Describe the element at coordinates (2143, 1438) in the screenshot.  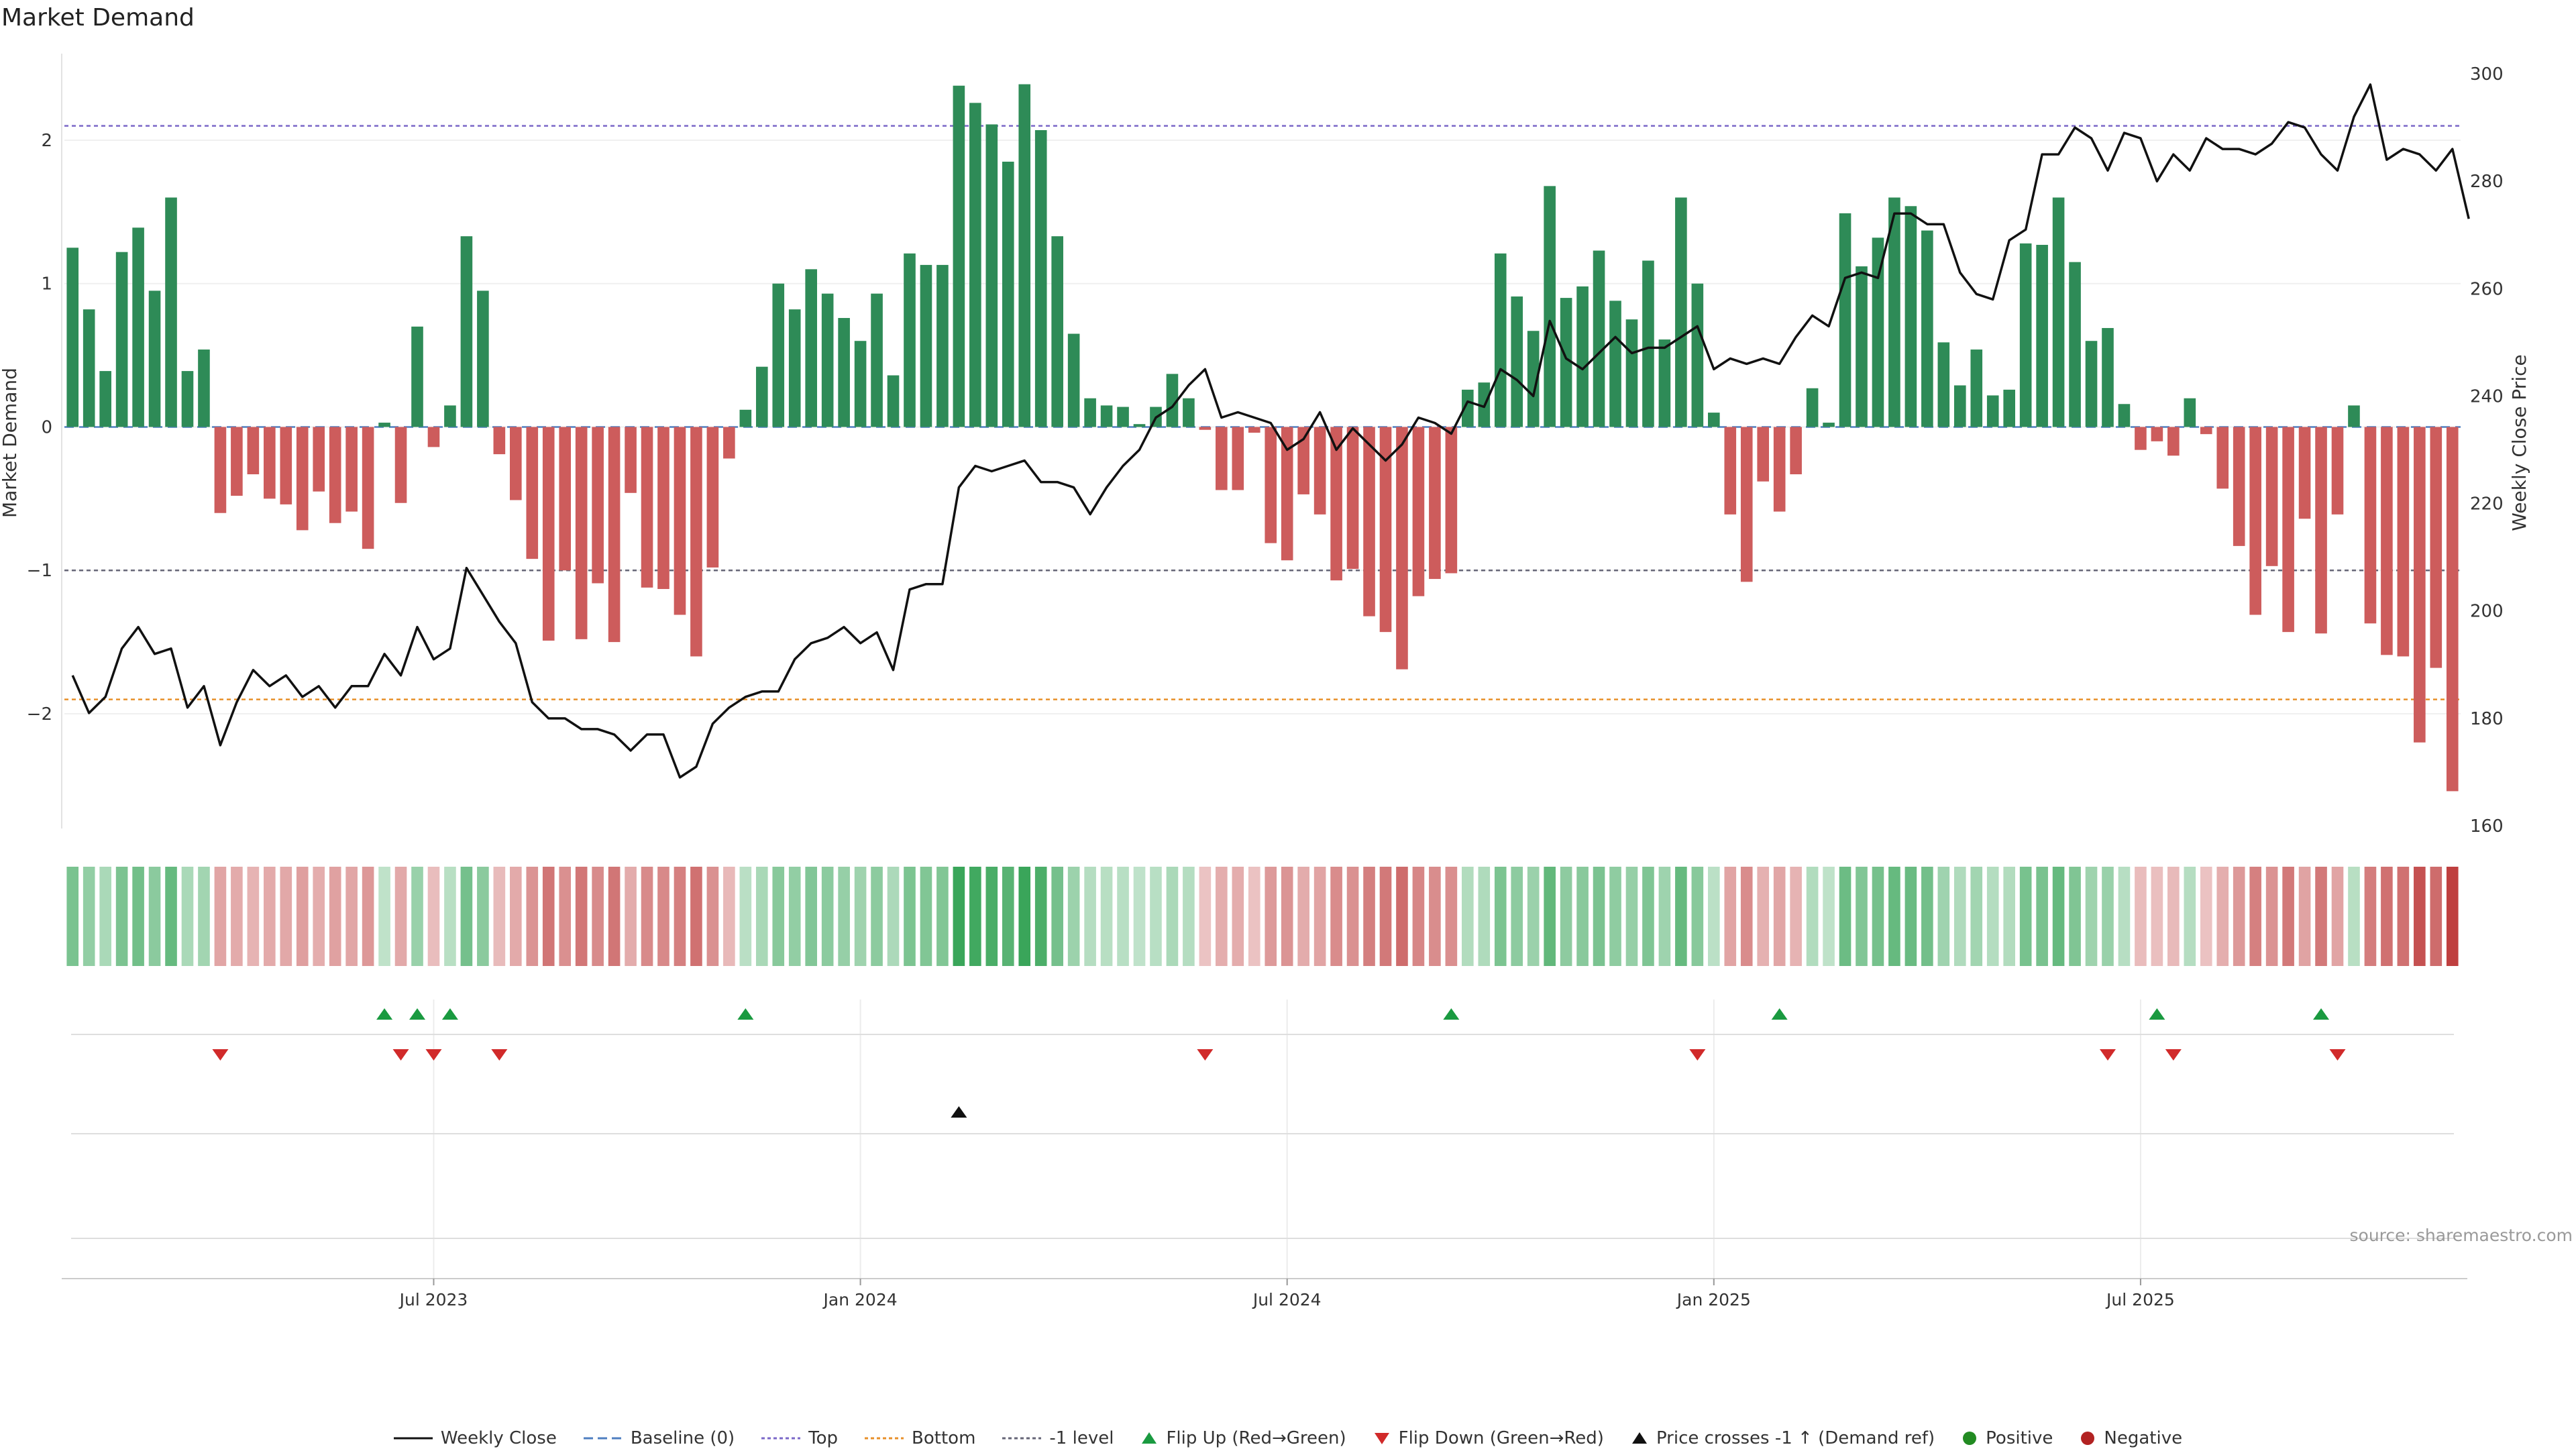
I see `legend-label: Negative` at that location.